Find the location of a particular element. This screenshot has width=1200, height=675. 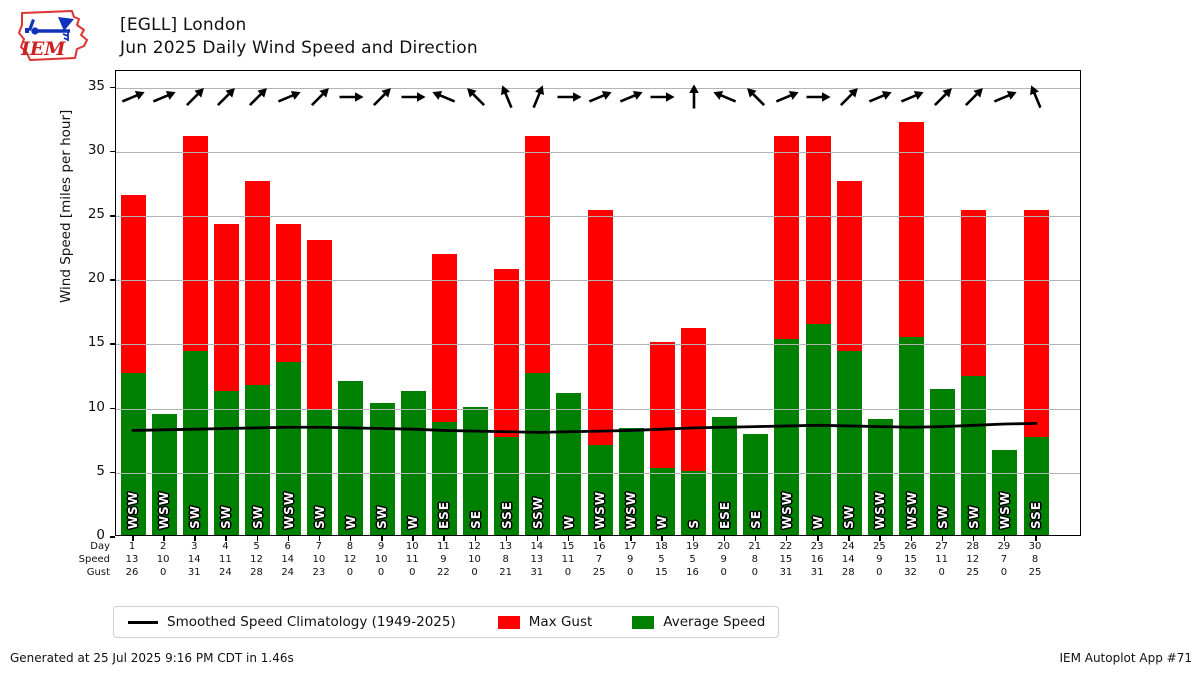

x-axis-value: 29 is located at coordinates (1004, 546).